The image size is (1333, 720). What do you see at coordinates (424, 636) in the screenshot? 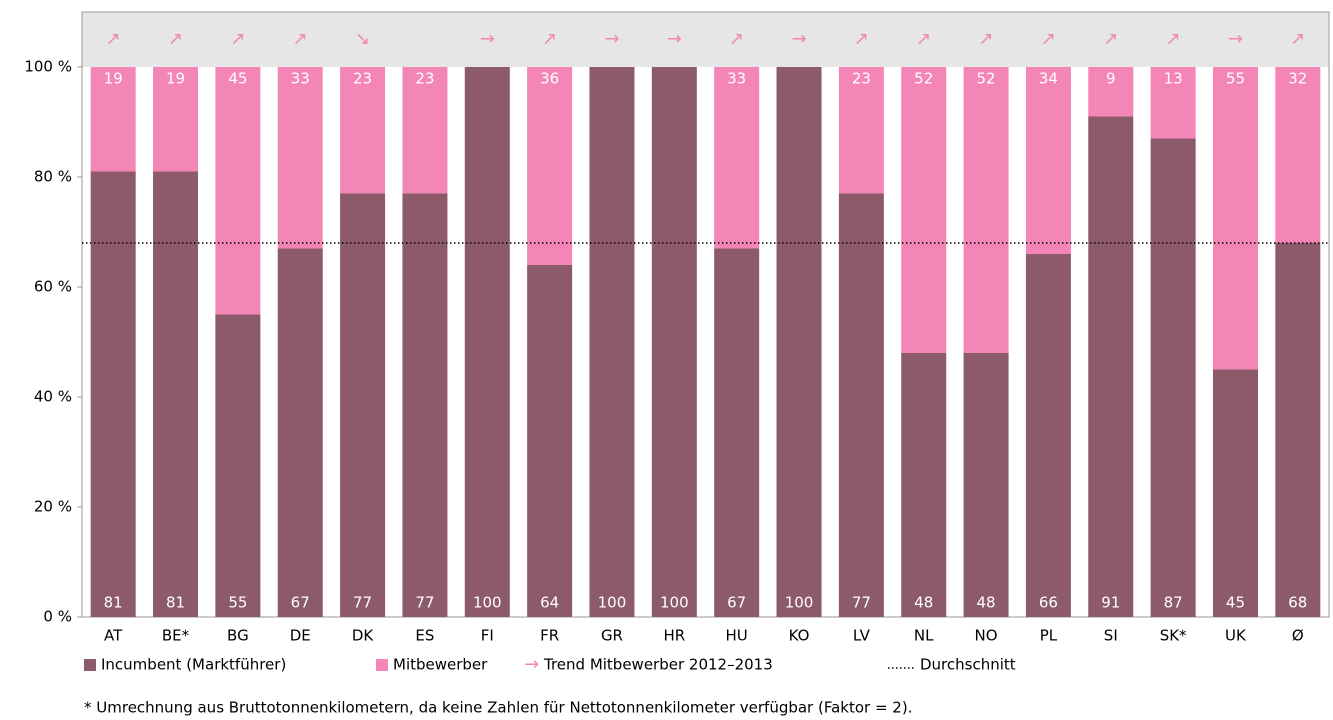
I see `x-tick-label: ES` at bounding box center [424, 636].